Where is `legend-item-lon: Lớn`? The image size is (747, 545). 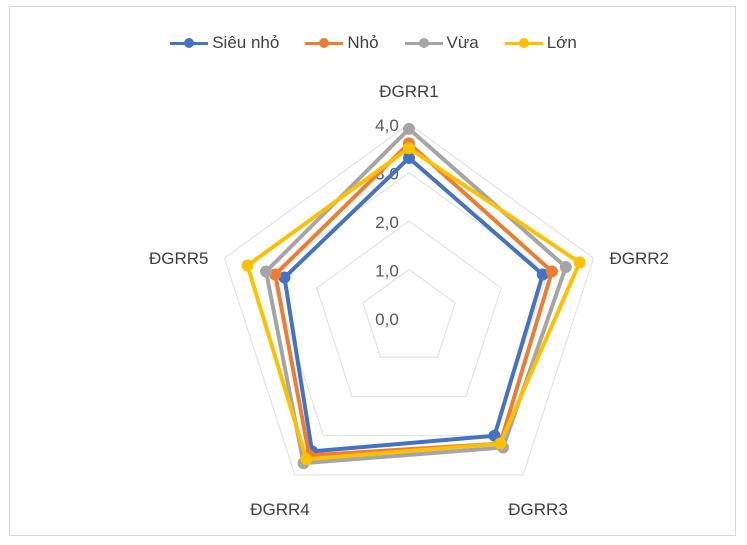 legend-item-lon: Lớn is located at coordinates (540, 43).